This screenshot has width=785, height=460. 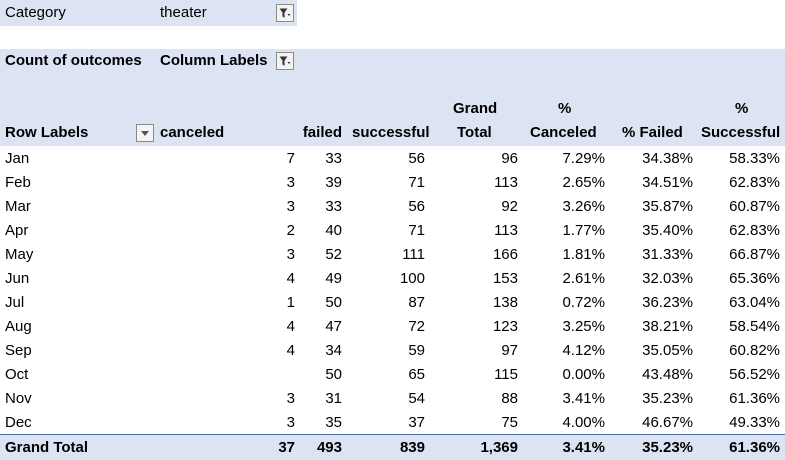 I want to click on cell-pct-canceled: 3.25%, so click(x=566, y=326).